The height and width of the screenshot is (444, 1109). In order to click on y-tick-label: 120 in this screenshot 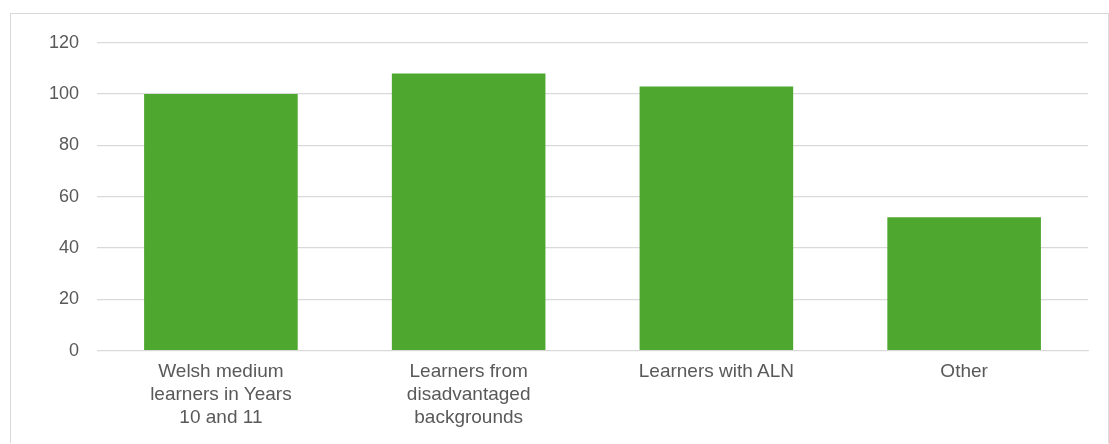, I will do `click(64, 41)`.